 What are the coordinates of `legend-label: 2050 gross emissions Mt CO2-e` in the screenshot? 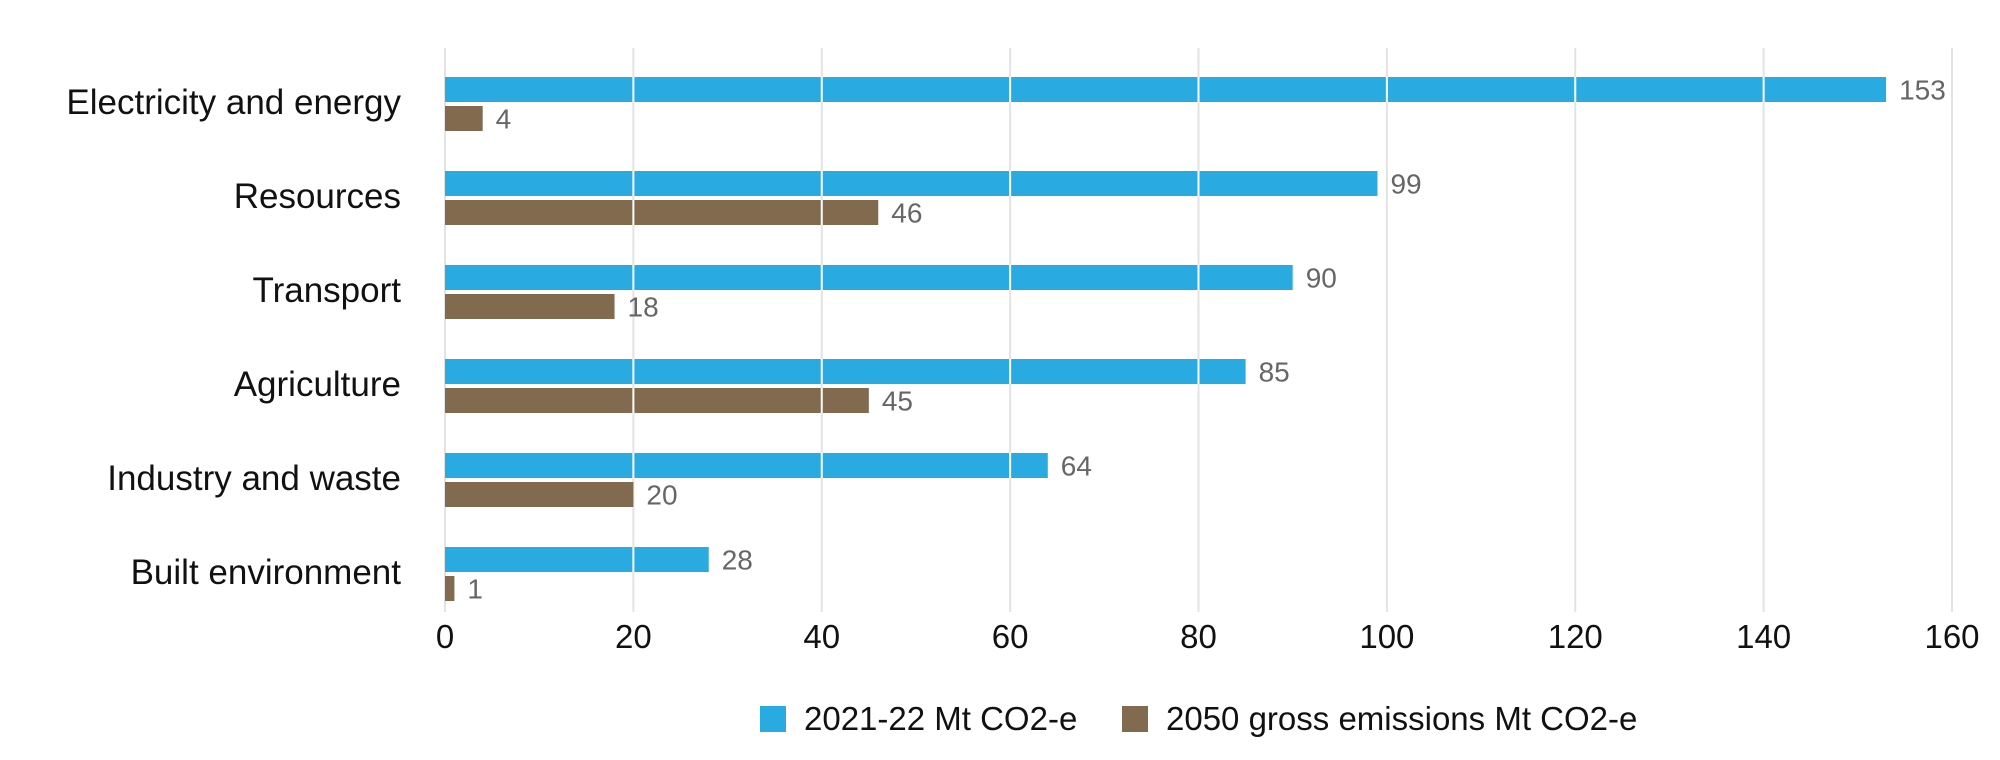 It's located at (1401, 718).